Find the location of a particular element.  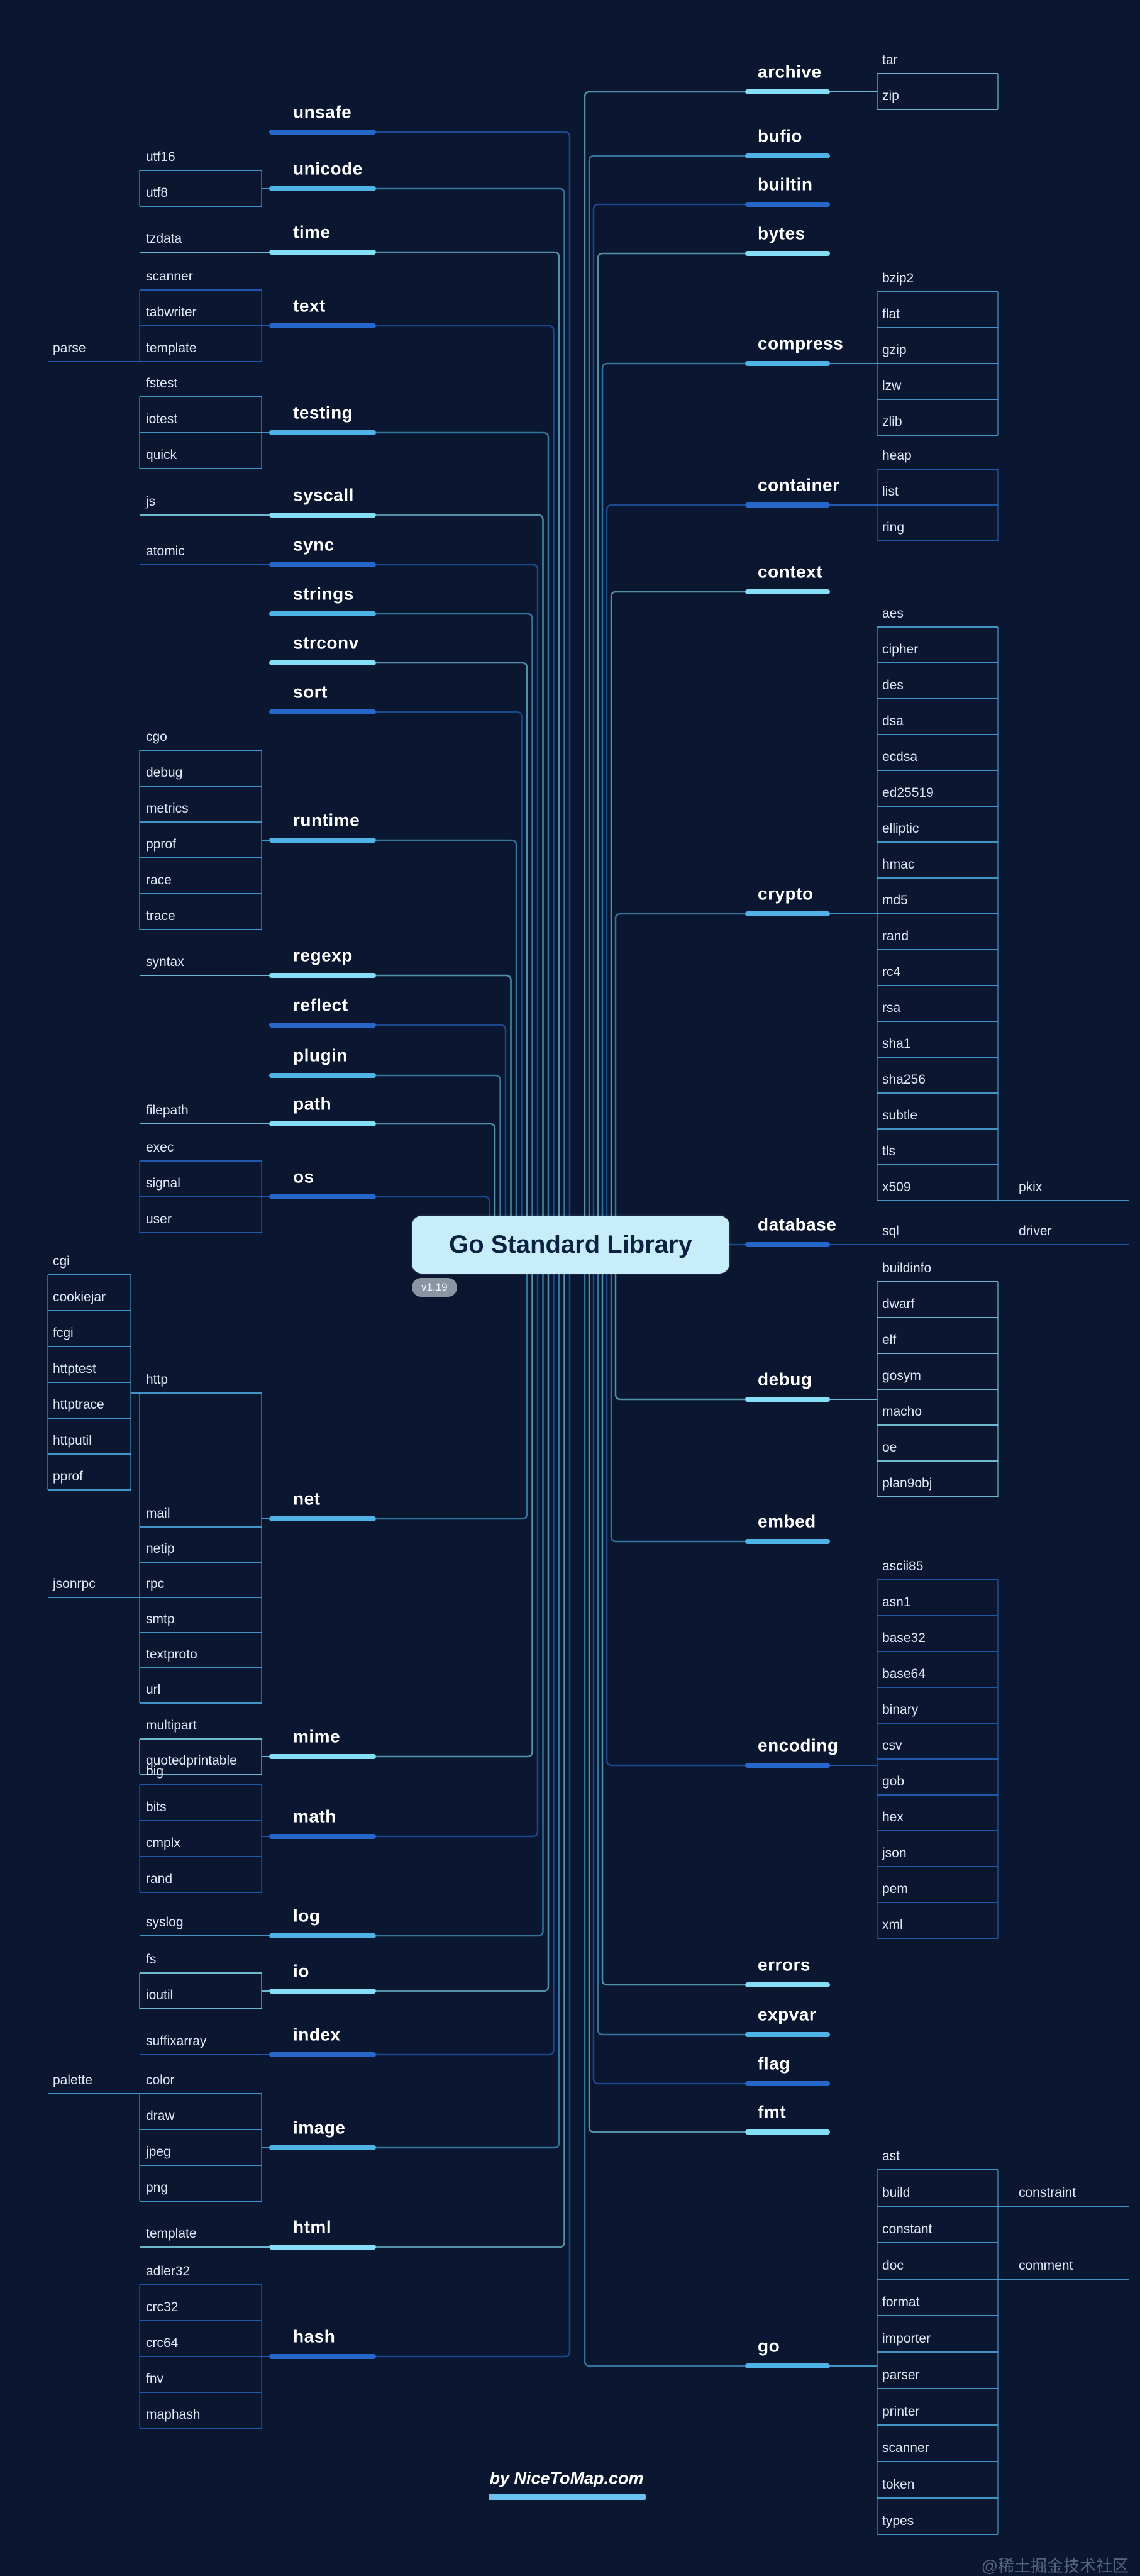

child-label-printer: printer is located at coordinates (901, 2411).